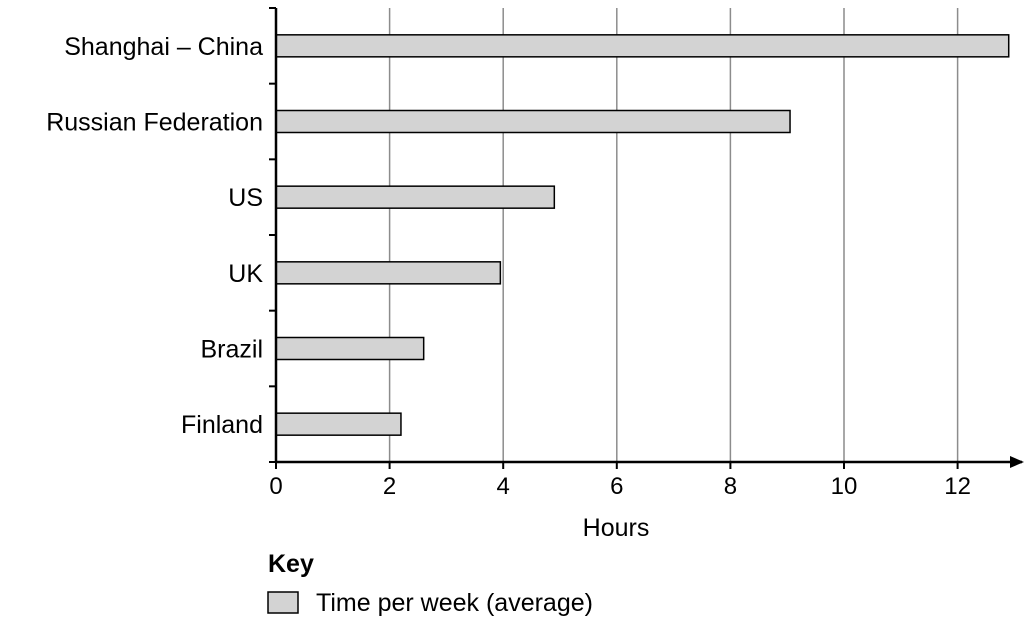 This screenshot has width=1027, height=620. Describe the element at coordinates (291, 564) in the screenshot. I see `legend-title: Key` at that location.